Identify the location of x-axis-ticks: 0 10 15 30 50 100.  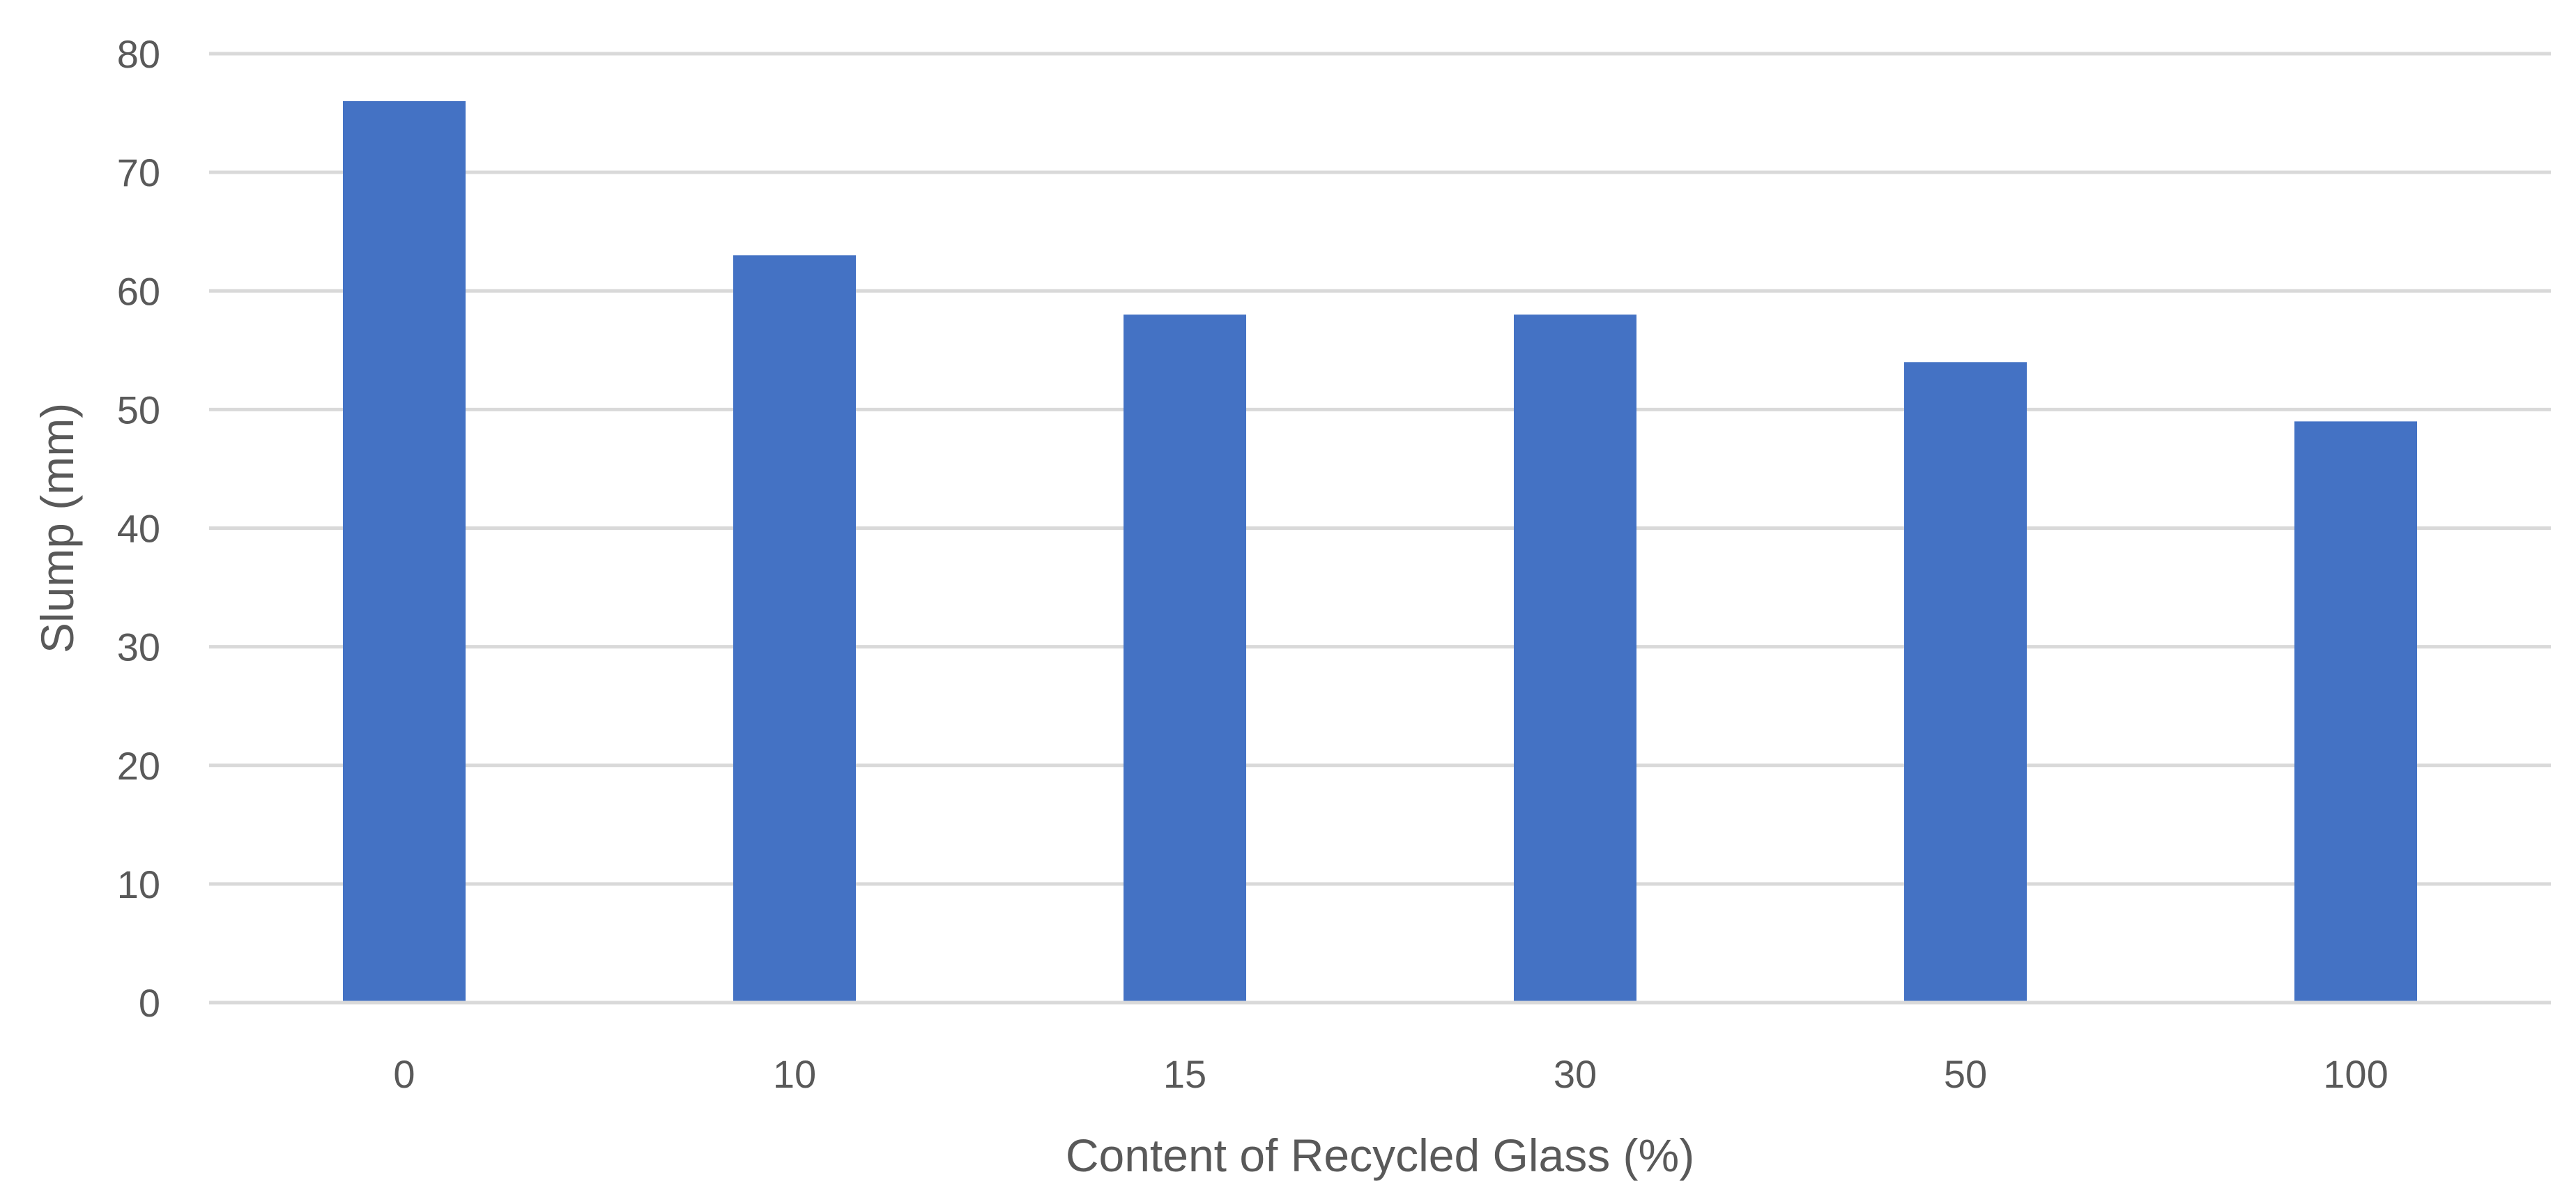
(1390, 1074).